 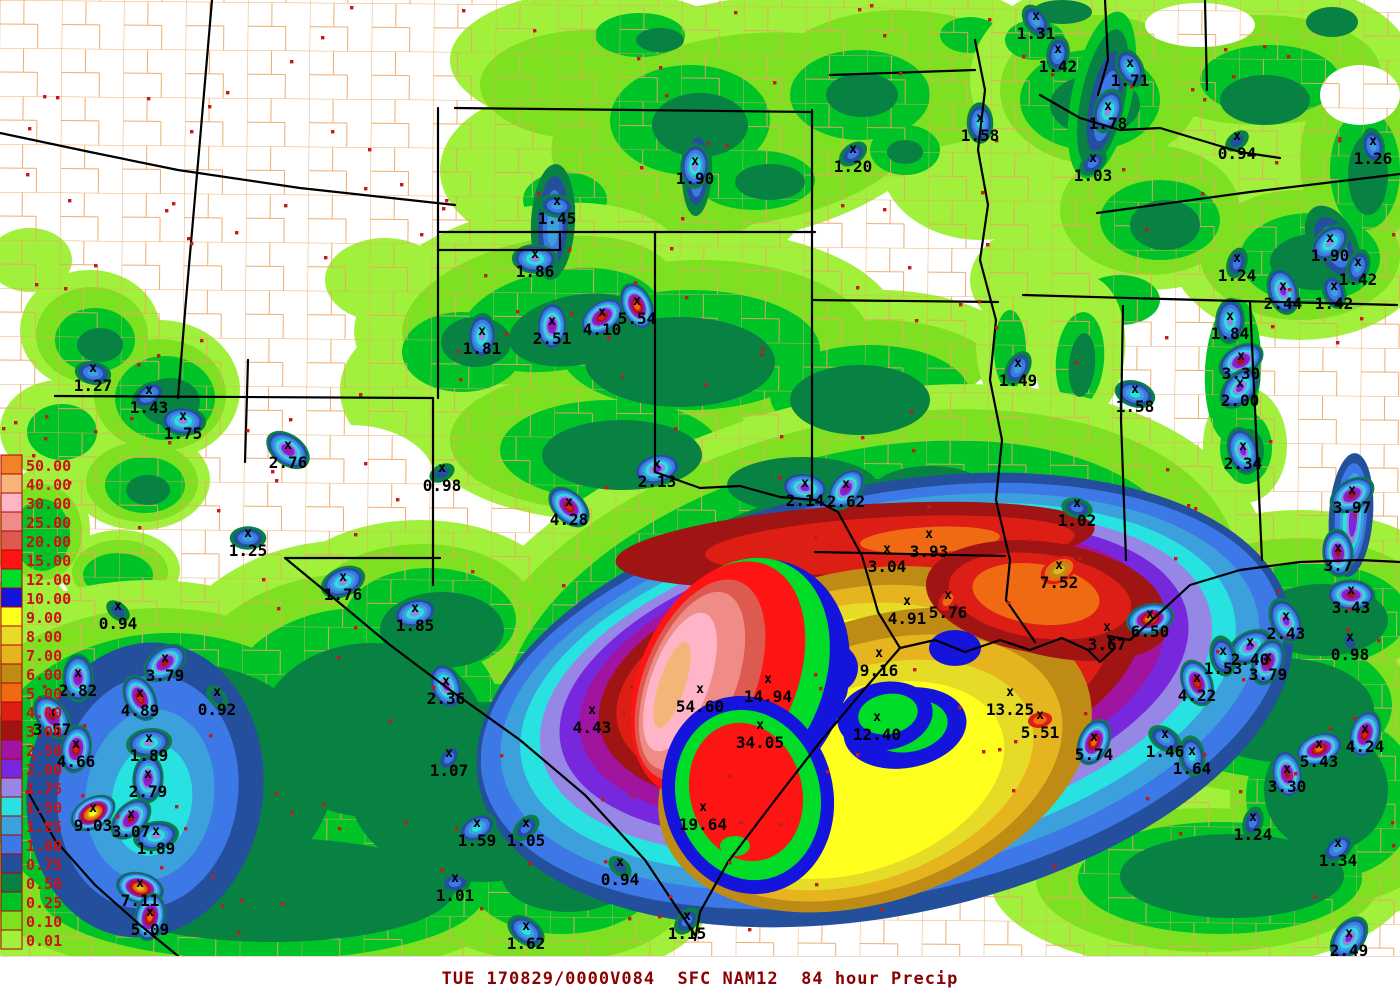 I want to click on station-value: 1.25, so click(x=248, y=550).